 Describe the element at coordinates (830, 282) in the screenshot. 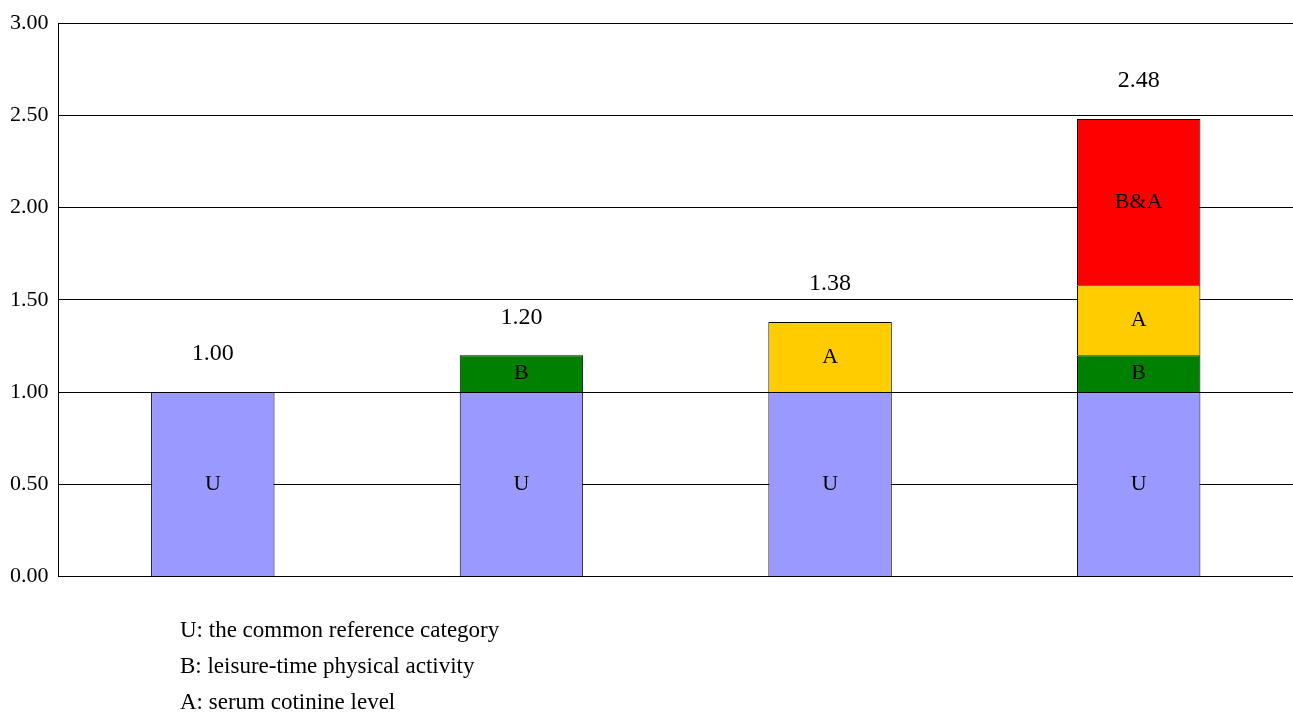

I see `total-label: 1.38` at that location.